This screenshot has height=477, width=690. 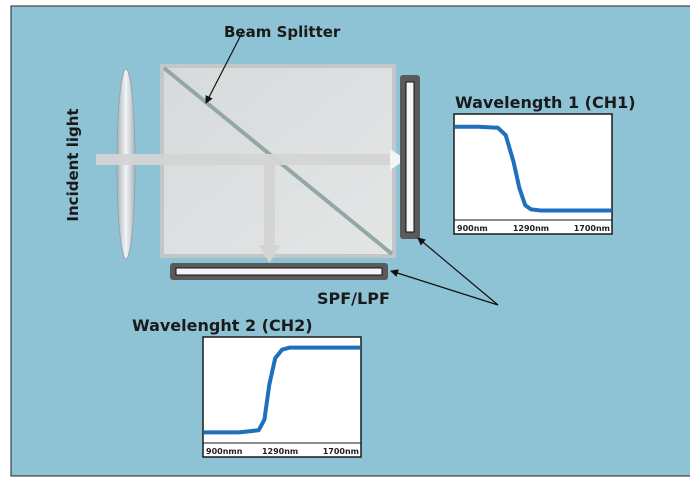 I want to click on chart-ch1: 900nm 1290nm 1700nm, so click(x=533, y=174).